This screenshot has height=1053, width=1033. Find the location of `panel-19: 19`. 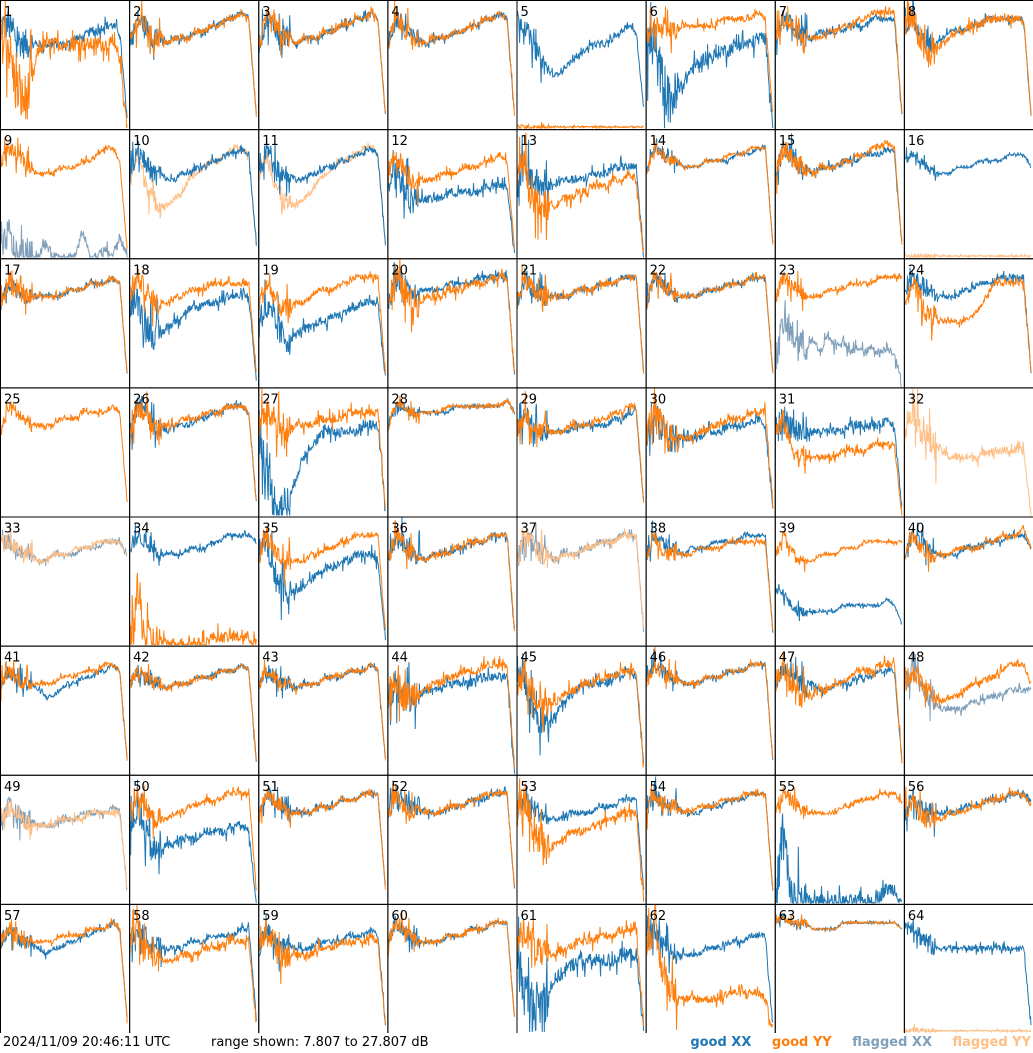

panel-19: 19 is located at coordinates (323, 323).